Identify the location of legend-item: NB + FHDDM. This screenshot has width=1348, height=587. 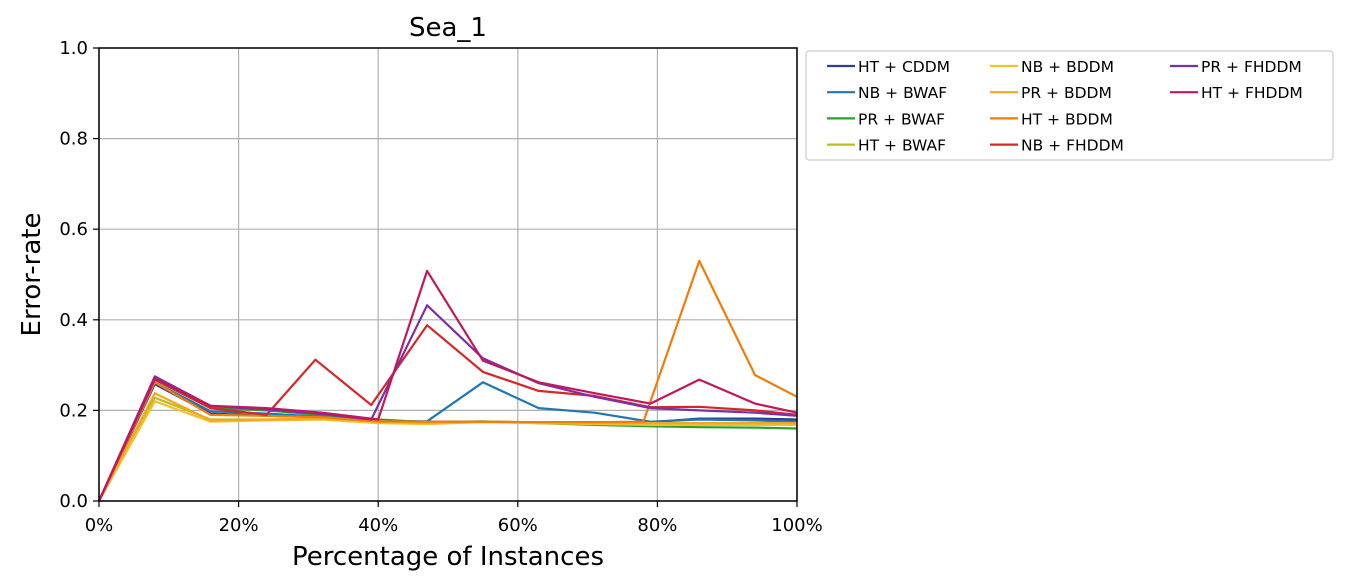
(1057, 146).